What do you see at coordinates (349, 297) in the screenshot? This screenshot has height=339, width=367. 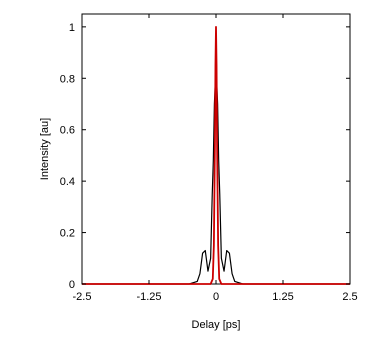 I see `x-tick-label: 2.5` at bounding box center [349, 297].